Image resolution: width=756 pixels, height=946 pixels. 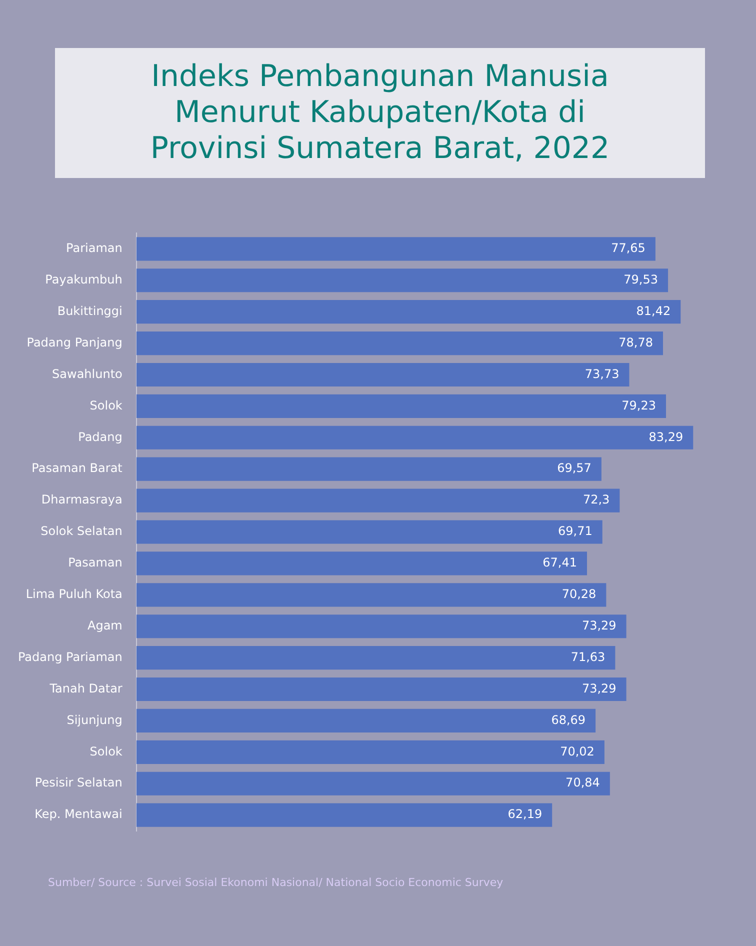 What do you see at coordinates (78, 783) in the screenshot?
I see `y-tick-label: Pesisir Selatan` at bounding box center [78, 783].